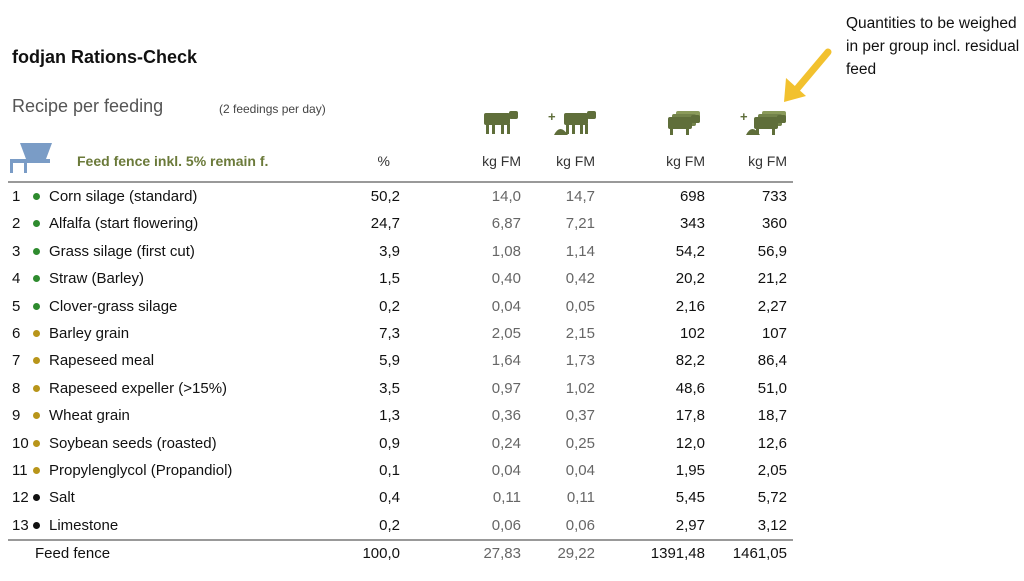  Describe the element at coordinates (20, 498) in the screenshot. I see `row-number: 12` at that location.